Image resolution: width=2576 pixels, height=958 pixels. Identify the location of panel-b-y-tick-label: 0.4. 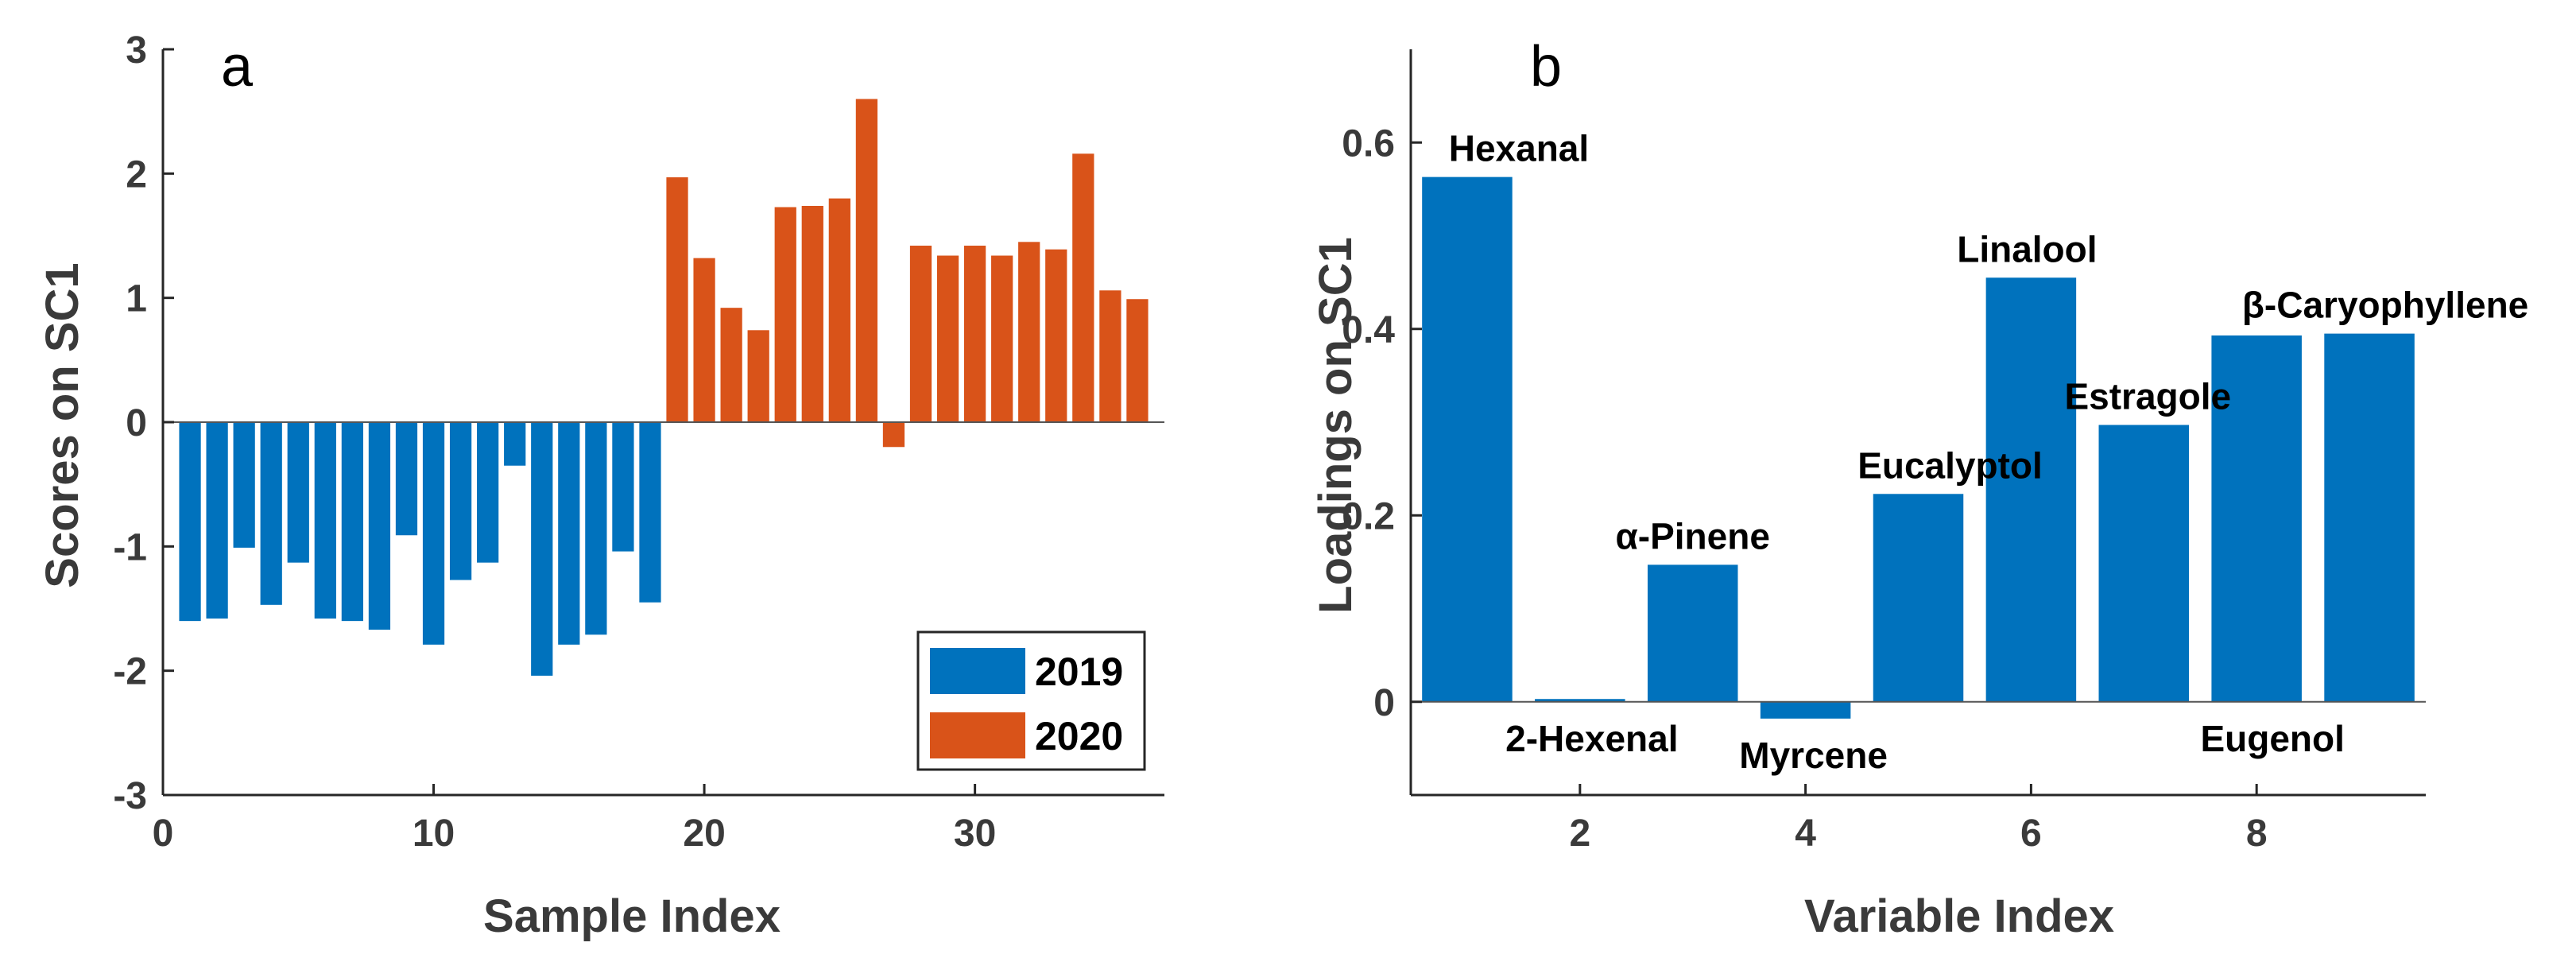
(1368, 330).